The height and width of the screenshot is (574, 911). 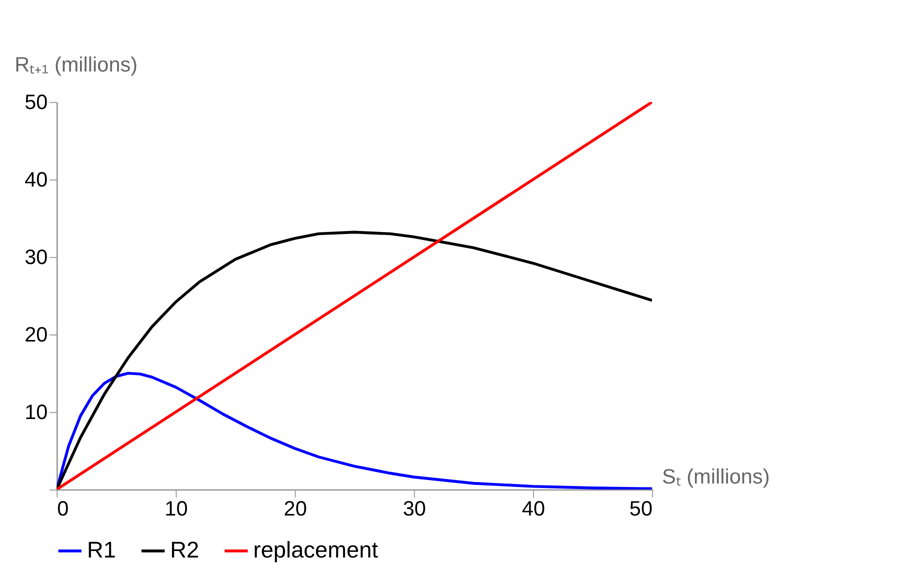 What do you see at coordinates (63, 508) in the screenshot?
I see `x-tick-label: 0` at bounding box center [63, 508].